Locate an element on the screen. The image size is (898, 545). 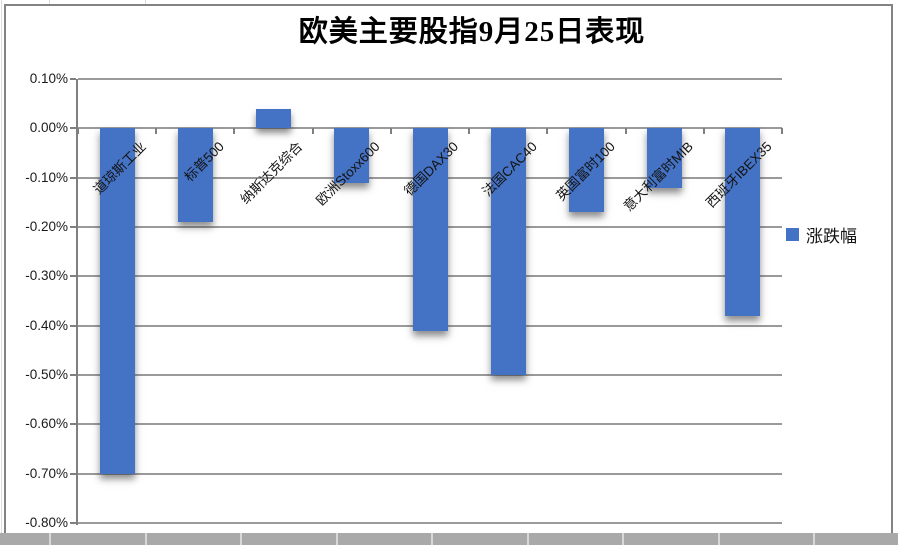
legend-swatch-icon is located at coordinates (792, 234).